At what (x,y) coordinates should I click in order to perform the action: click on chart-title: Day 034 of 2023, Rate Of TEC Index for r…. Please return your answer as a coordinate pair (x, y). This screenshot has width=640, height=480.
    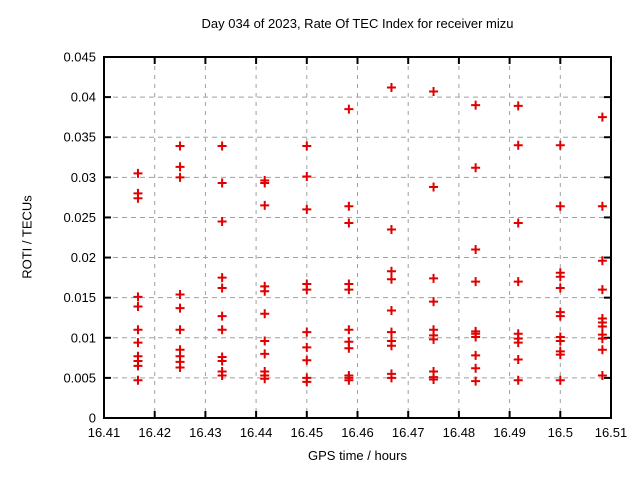
    Looking at the image, I should click on (357, 23).